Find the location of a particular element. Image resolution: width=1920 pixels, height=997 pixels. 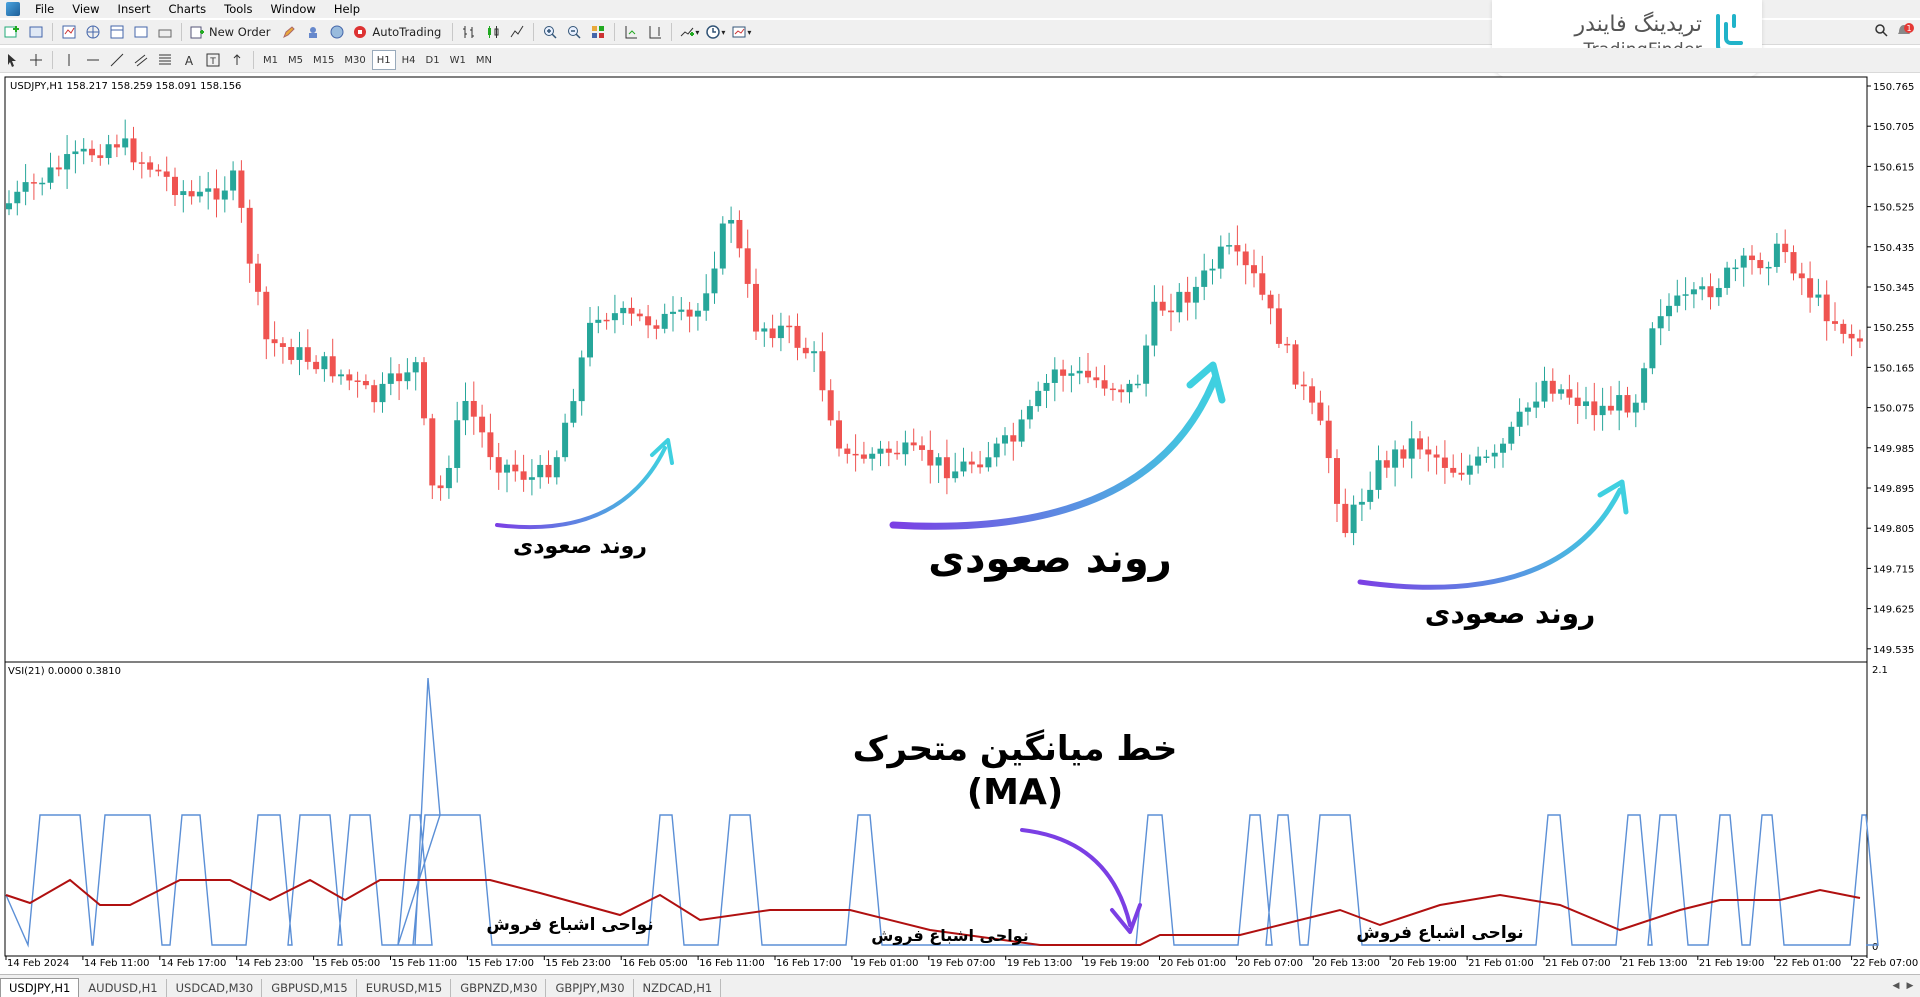

search-icon is located at coordinates (1881, 30).